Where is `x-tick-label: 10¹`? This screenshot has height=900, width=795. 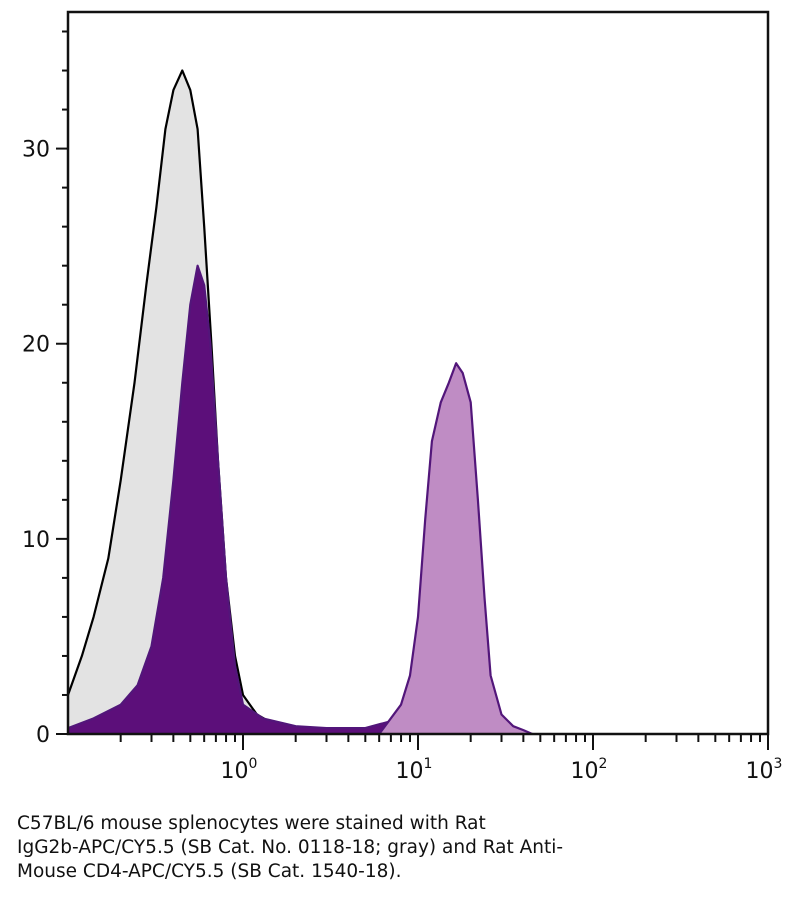 x-tick-label: 10¹ is located at coordinates (414, 770).